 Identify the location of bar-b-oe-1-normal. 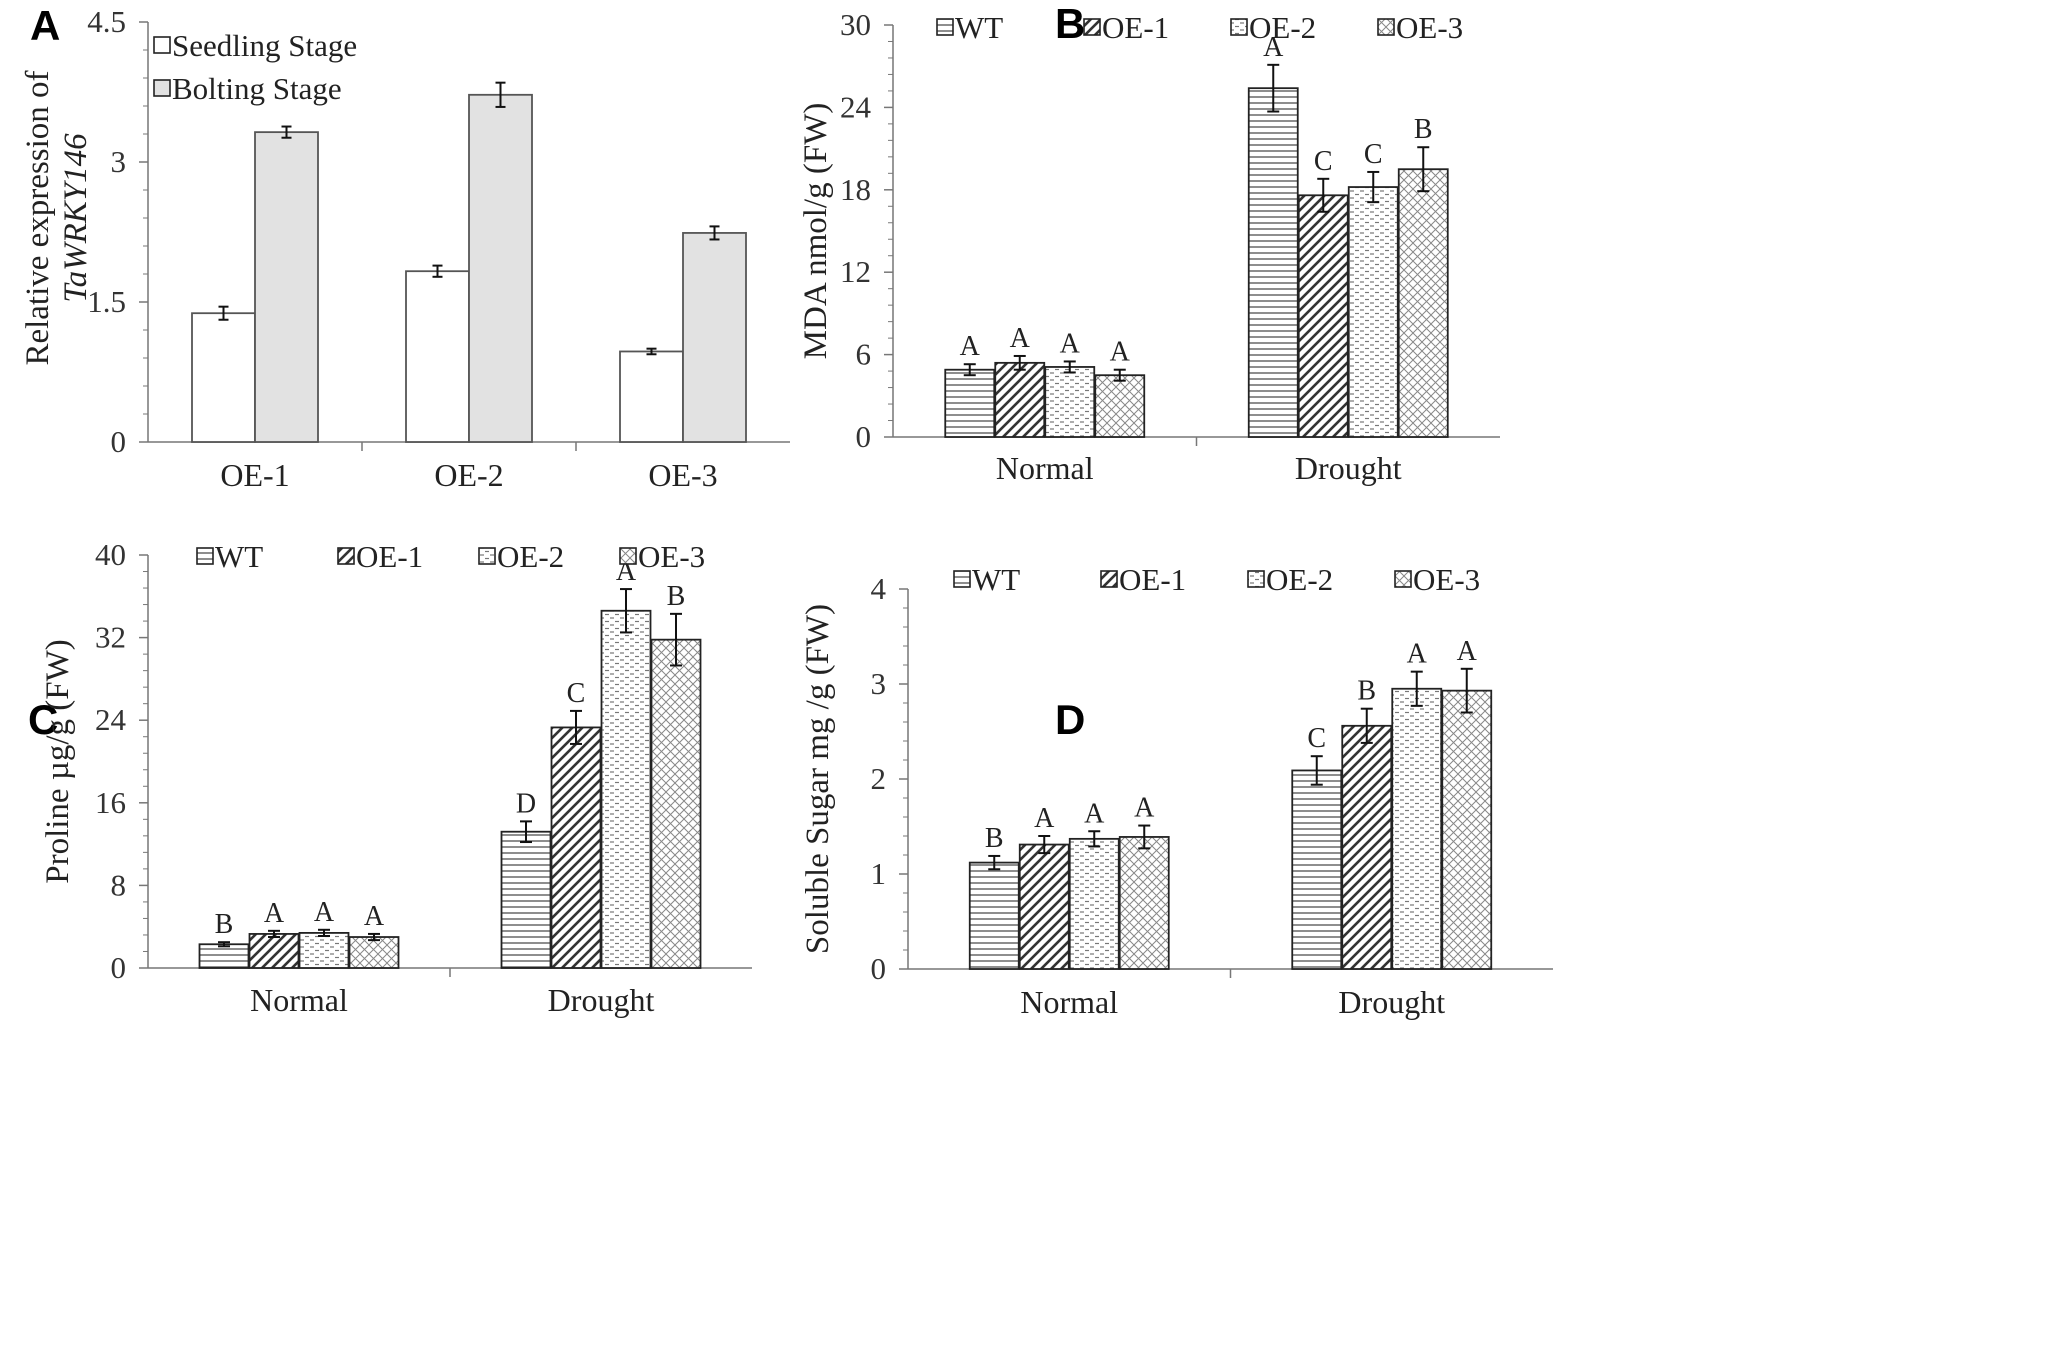
(1020, 399).